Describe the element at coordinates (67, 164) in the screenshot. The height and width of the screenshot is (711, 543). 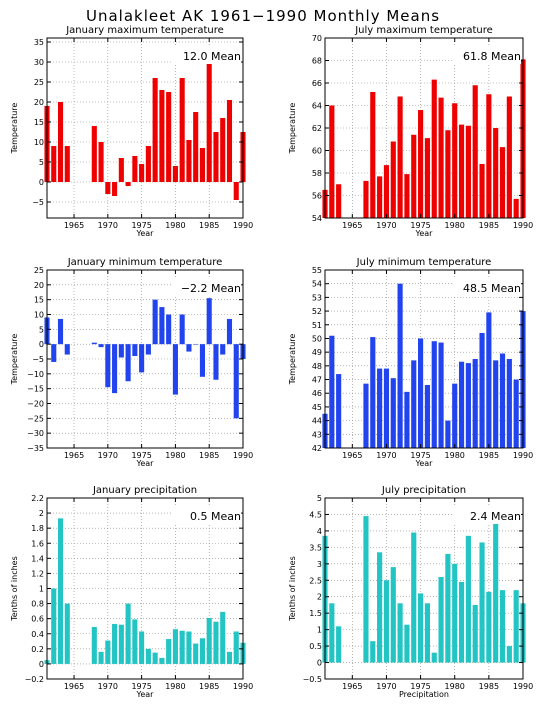
I see `bar-1964` at that location.